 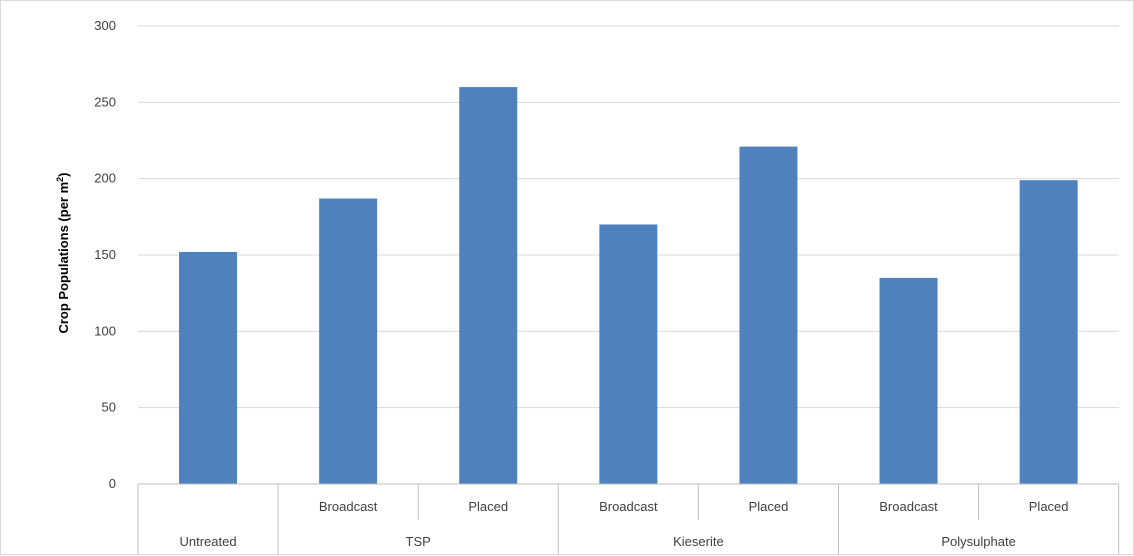 What do you see at coordinates (60, 179) in the screenshot?
I see `y-axis-label-superscript: 2` at bounding box center [60, 179].